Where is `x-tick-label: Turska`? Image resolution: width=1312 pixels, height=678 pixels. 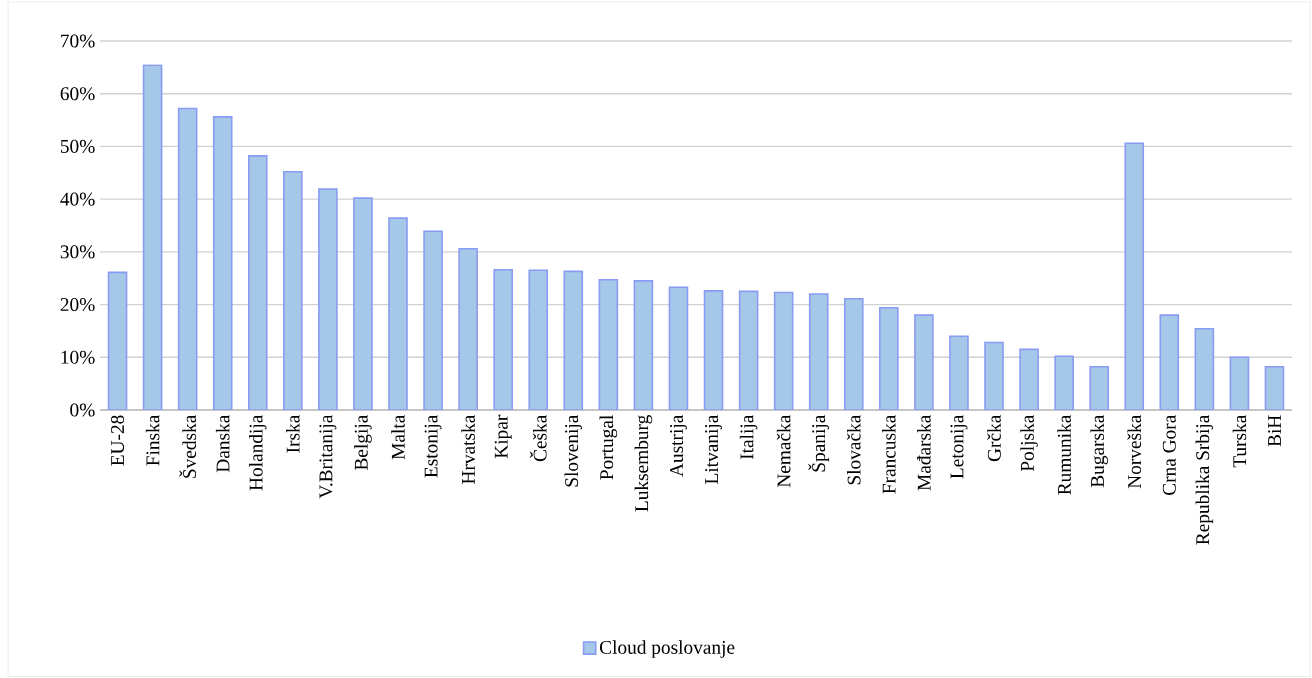
x-tick-label: Turska is located at coordinates (1239, 441).